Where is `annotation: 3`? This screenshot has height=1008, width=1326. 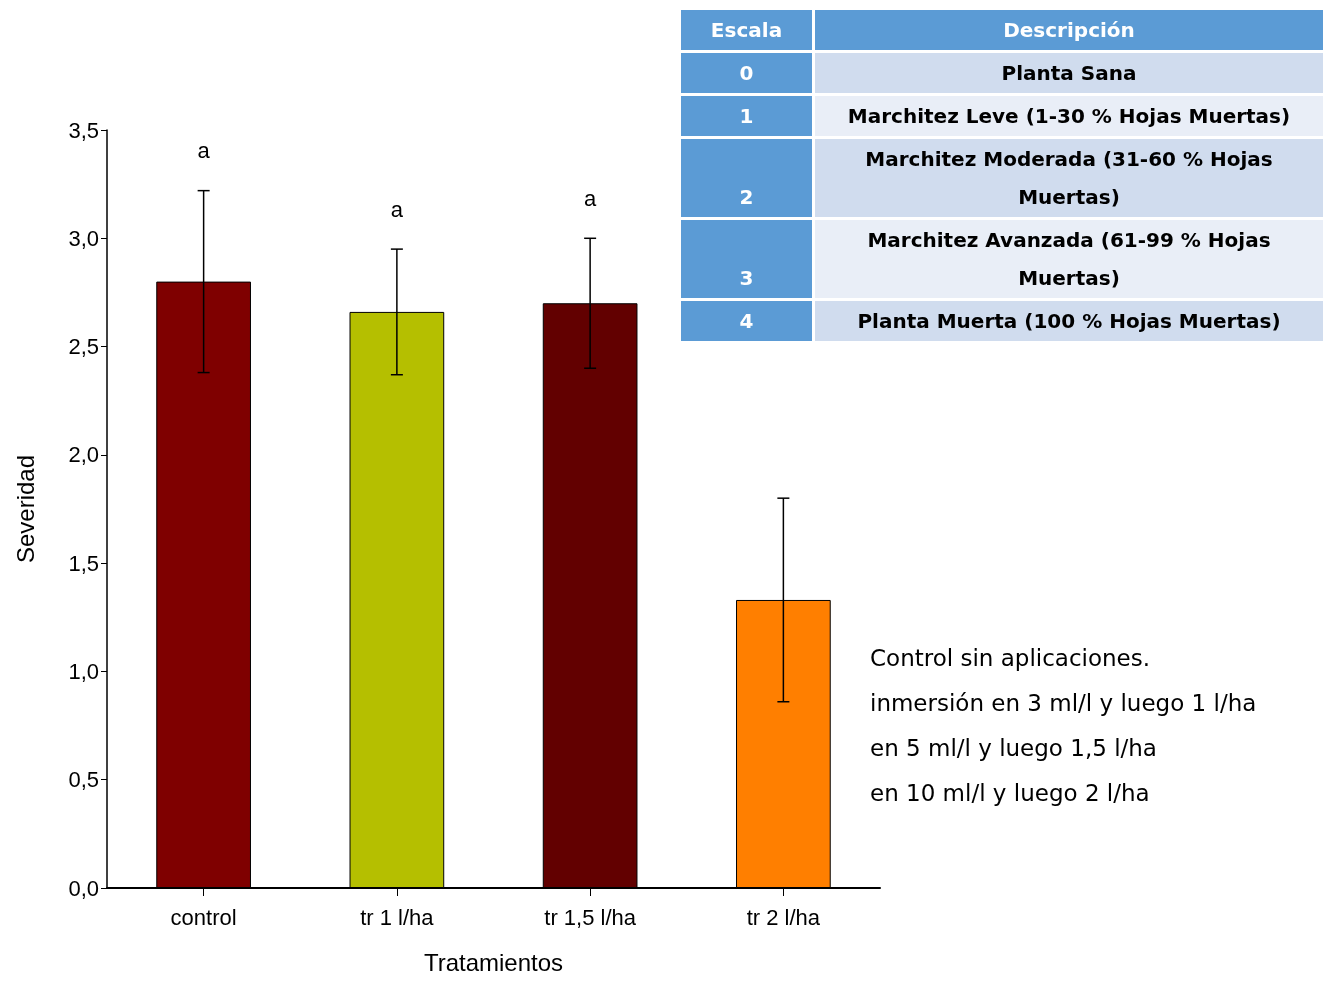 annotation: 3 is located at coordinates (746, 259).